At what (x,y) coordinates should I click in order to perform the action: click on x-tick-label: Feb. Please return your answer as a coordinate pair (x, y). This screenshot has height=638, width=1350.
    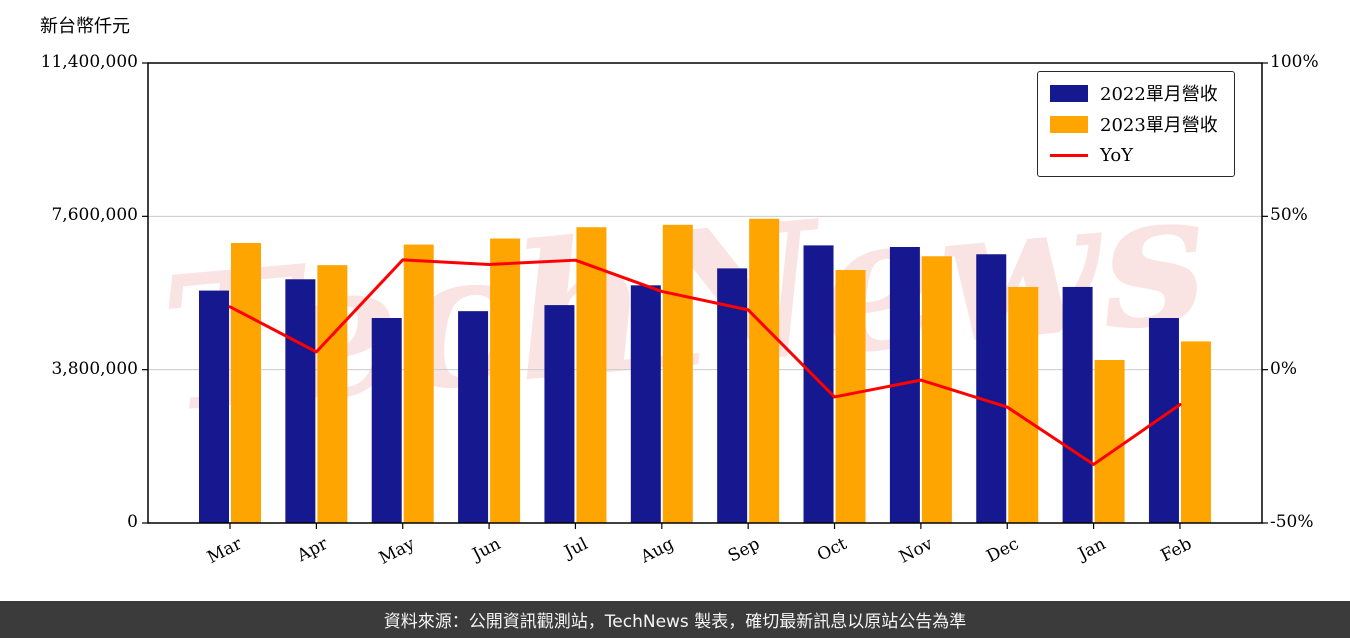
    Looking at the image, I should click on (1176, 550).